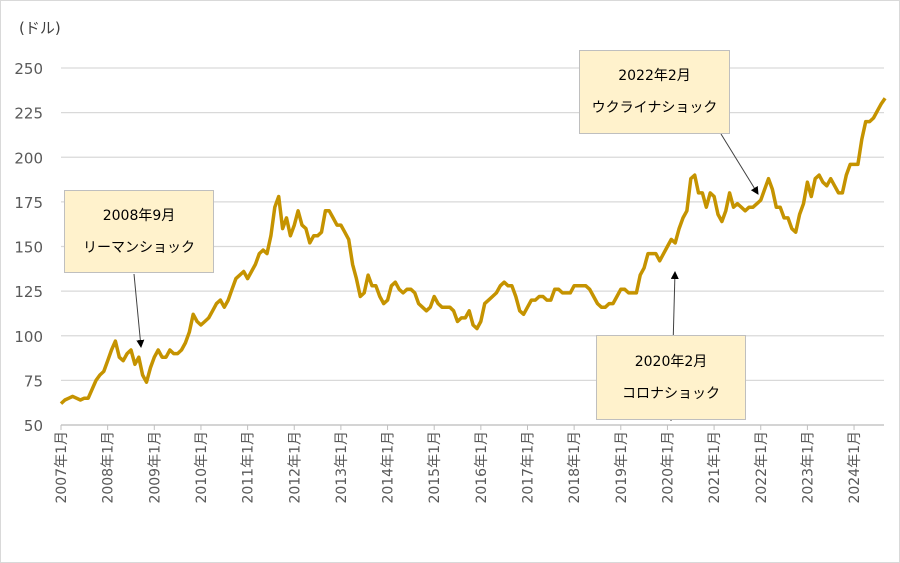 This screenshot has width=900, height=563. Describe the element at coordinates (139, 215) in the screenshot. I see `annotation-date: 2008年9月` at that location.